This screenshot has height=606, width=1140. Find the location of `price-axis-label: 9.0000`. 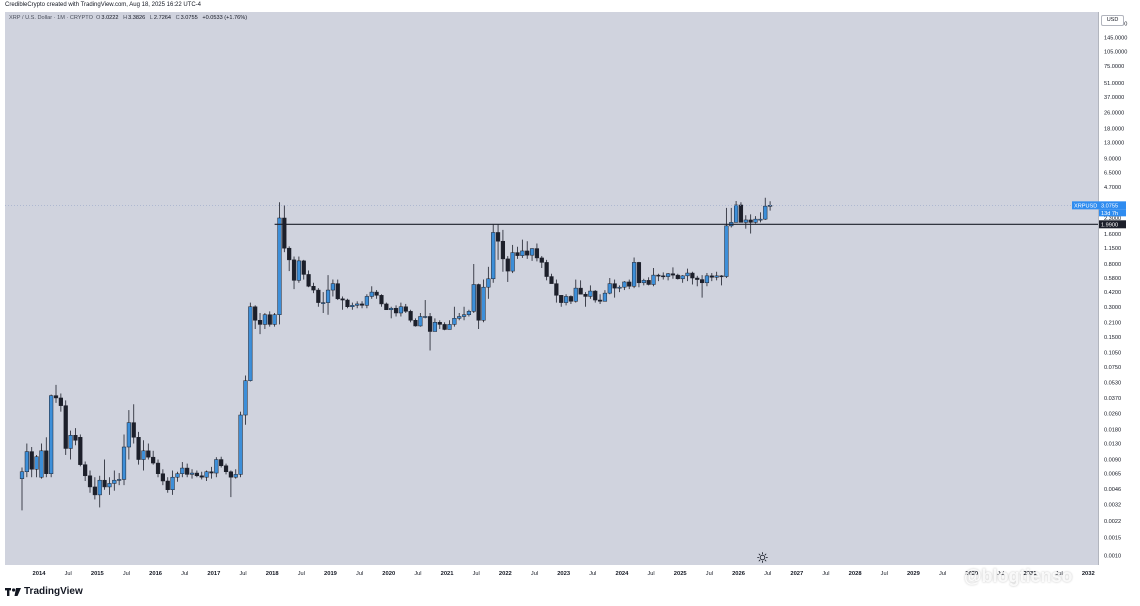

price-axis-label: 9.0000 is located at coordinates (1112, 160).